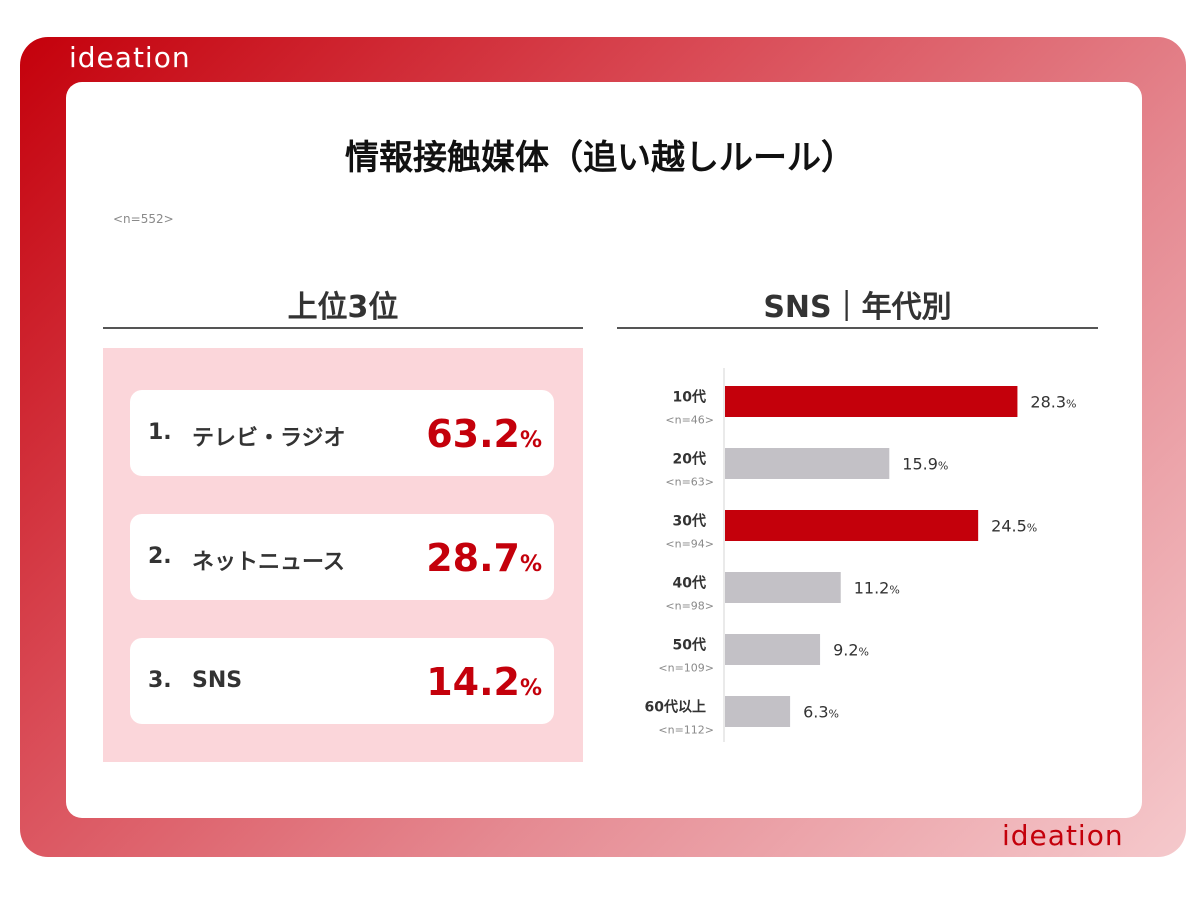 The width and height of the screenshot is (1200, 900). What do you see at coordinates (689, 459) in the screenshot?
I see `category-label: 20代` at bounding box center [689, 459].